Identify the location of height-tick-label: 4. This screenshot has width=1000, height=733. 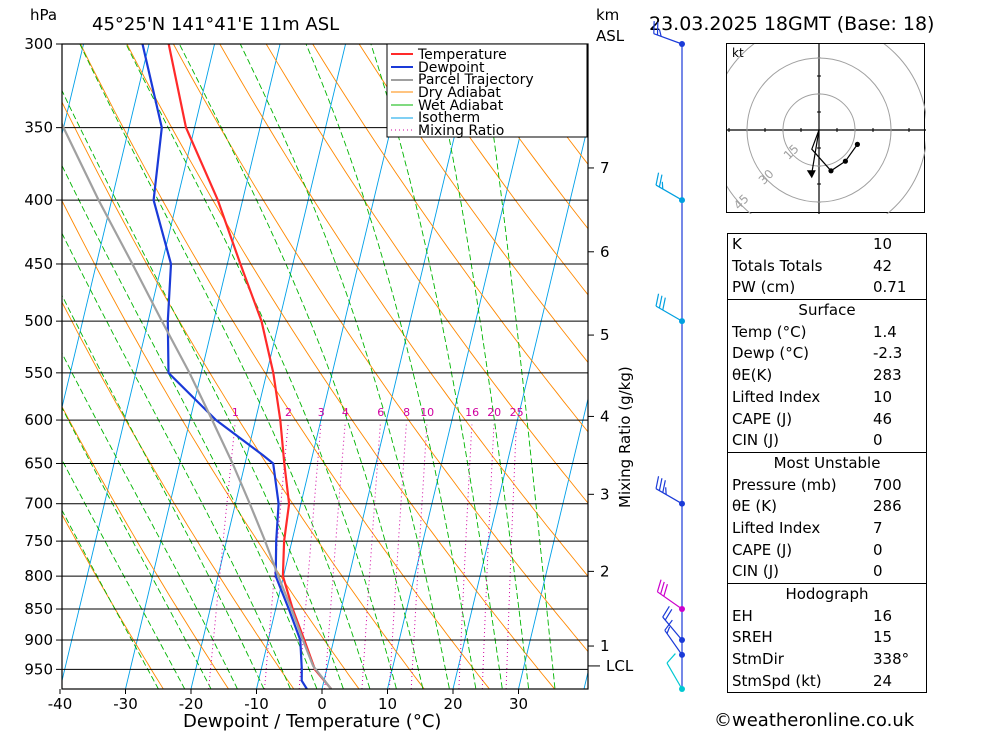
(605, 416).